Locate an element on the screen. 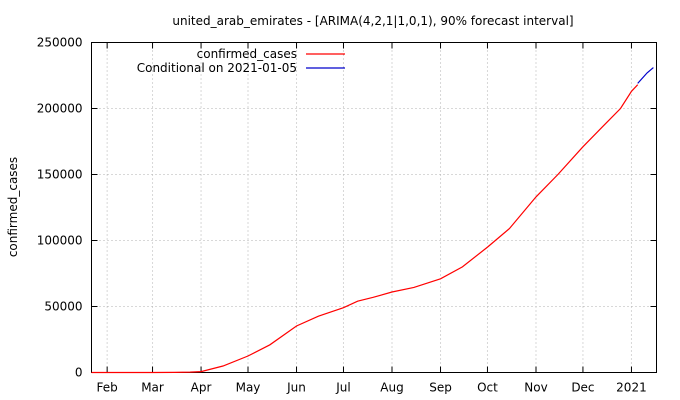 The width and height of the screenshot is (680, 400). x-tick-label: Jun is located at coordinates (296, 388).